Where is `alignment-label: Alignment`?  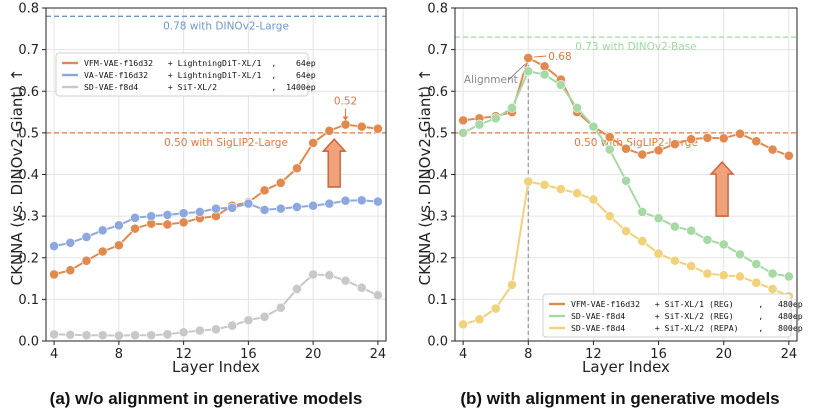
alignment-label: Alignment is located at coordinates (491, 80).